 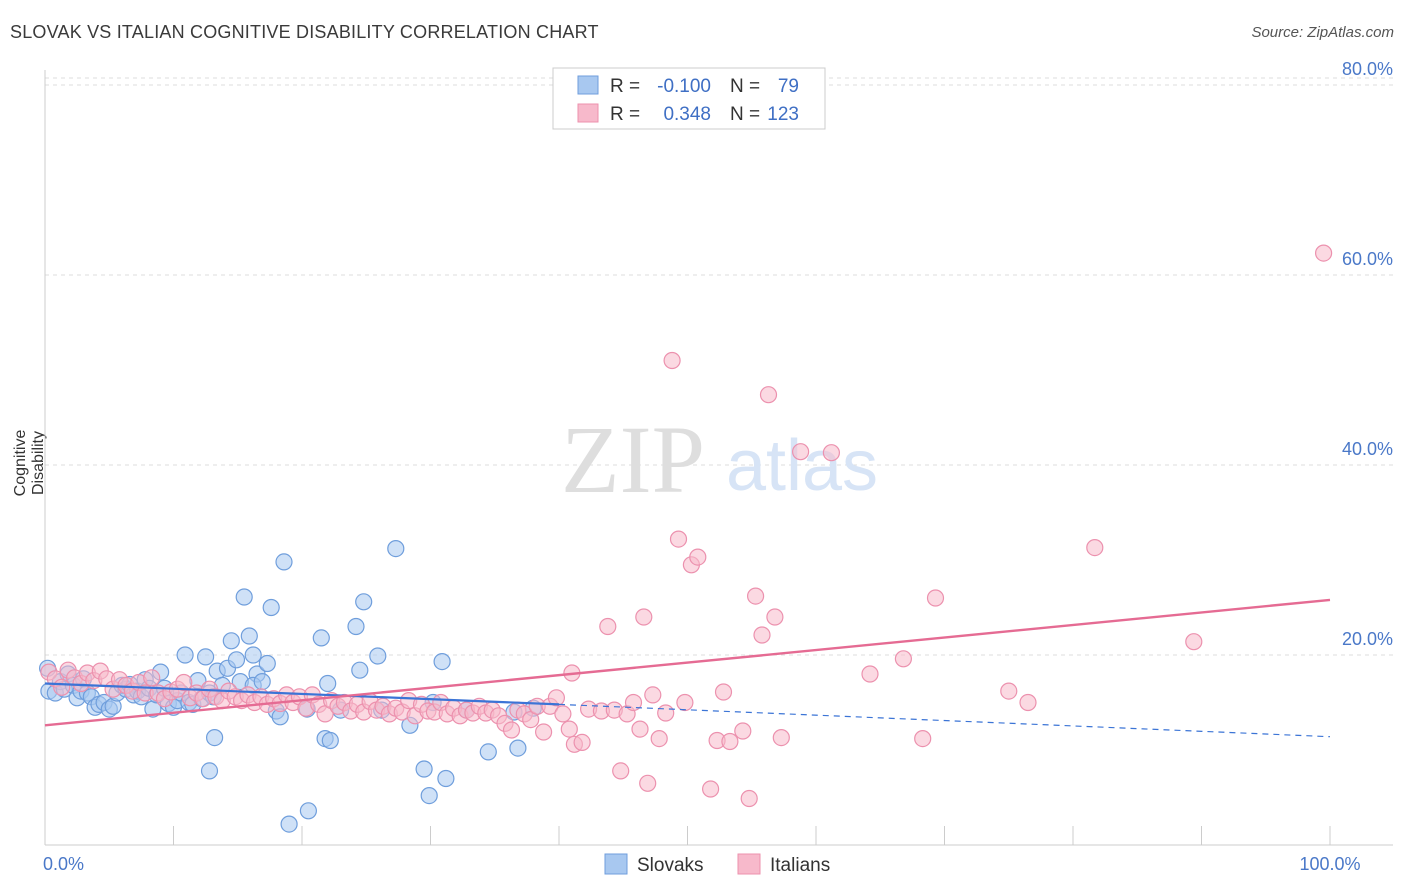 I want to click on source-credit: Source: ZipAtlas.com, so click(x=1322, y=32).